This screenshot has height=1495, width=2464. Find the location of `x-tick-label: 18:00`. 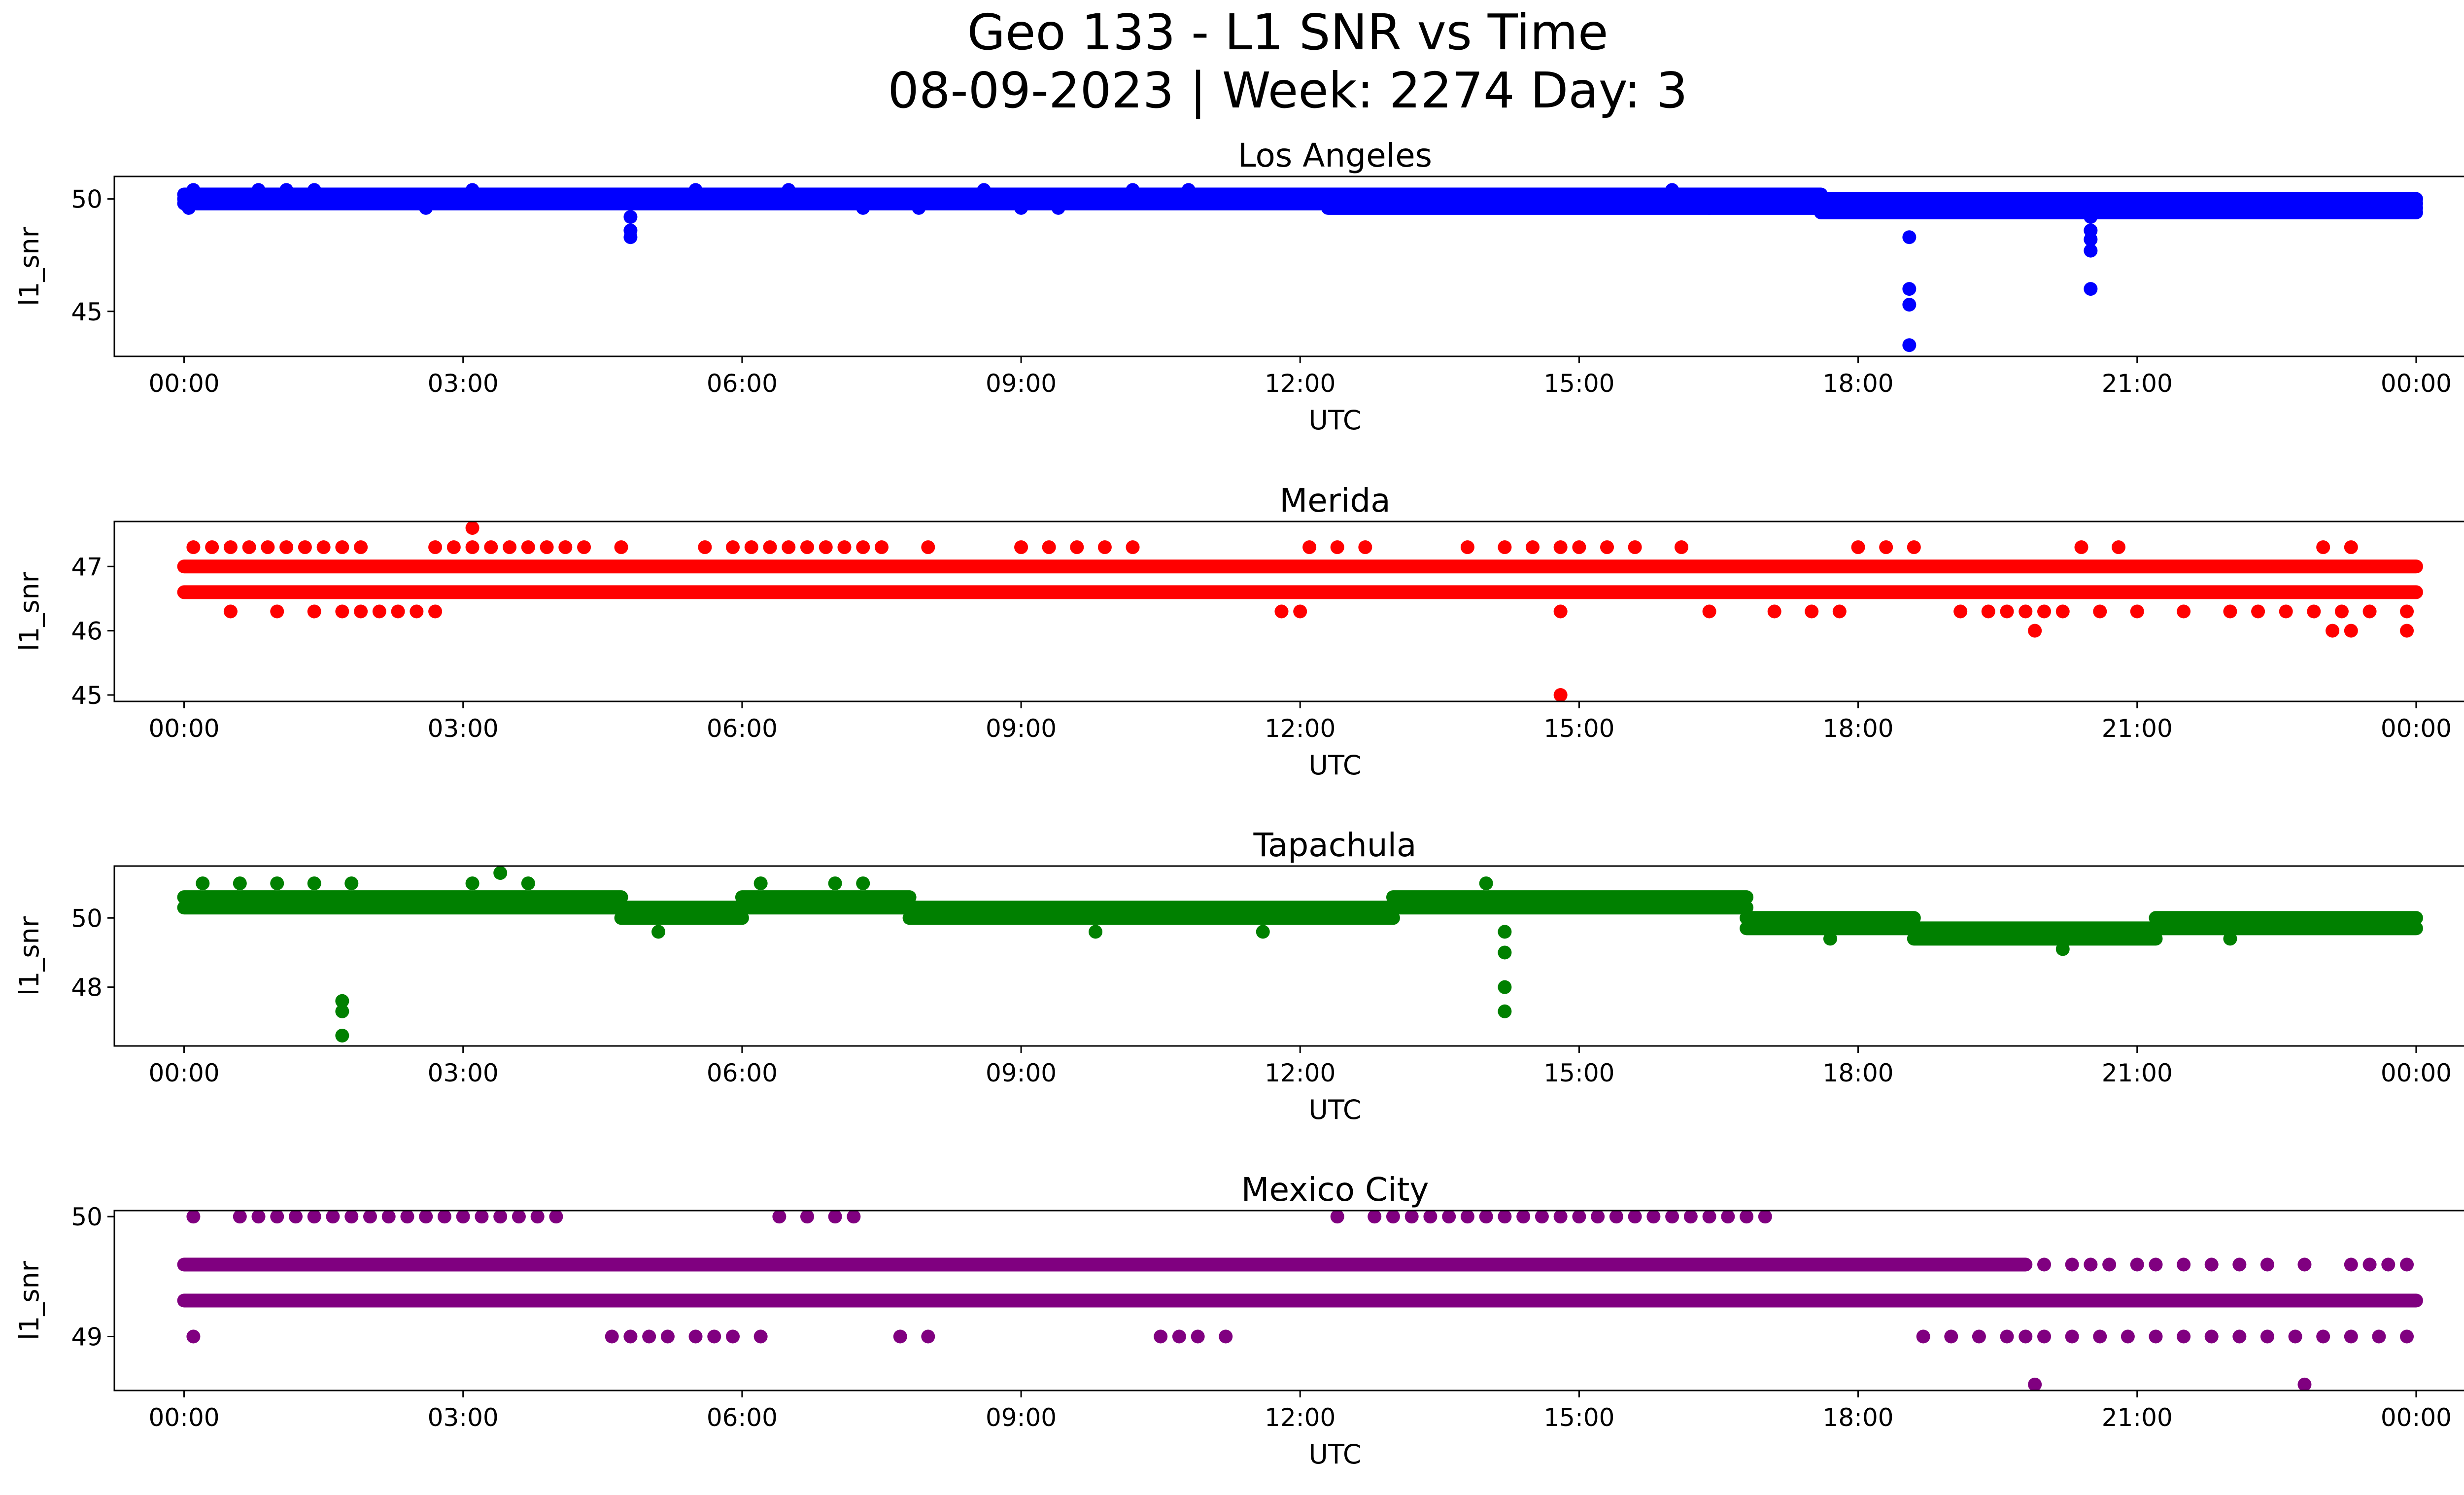

x-tick-label: 18:00 is located at coordinates (1858, 728).